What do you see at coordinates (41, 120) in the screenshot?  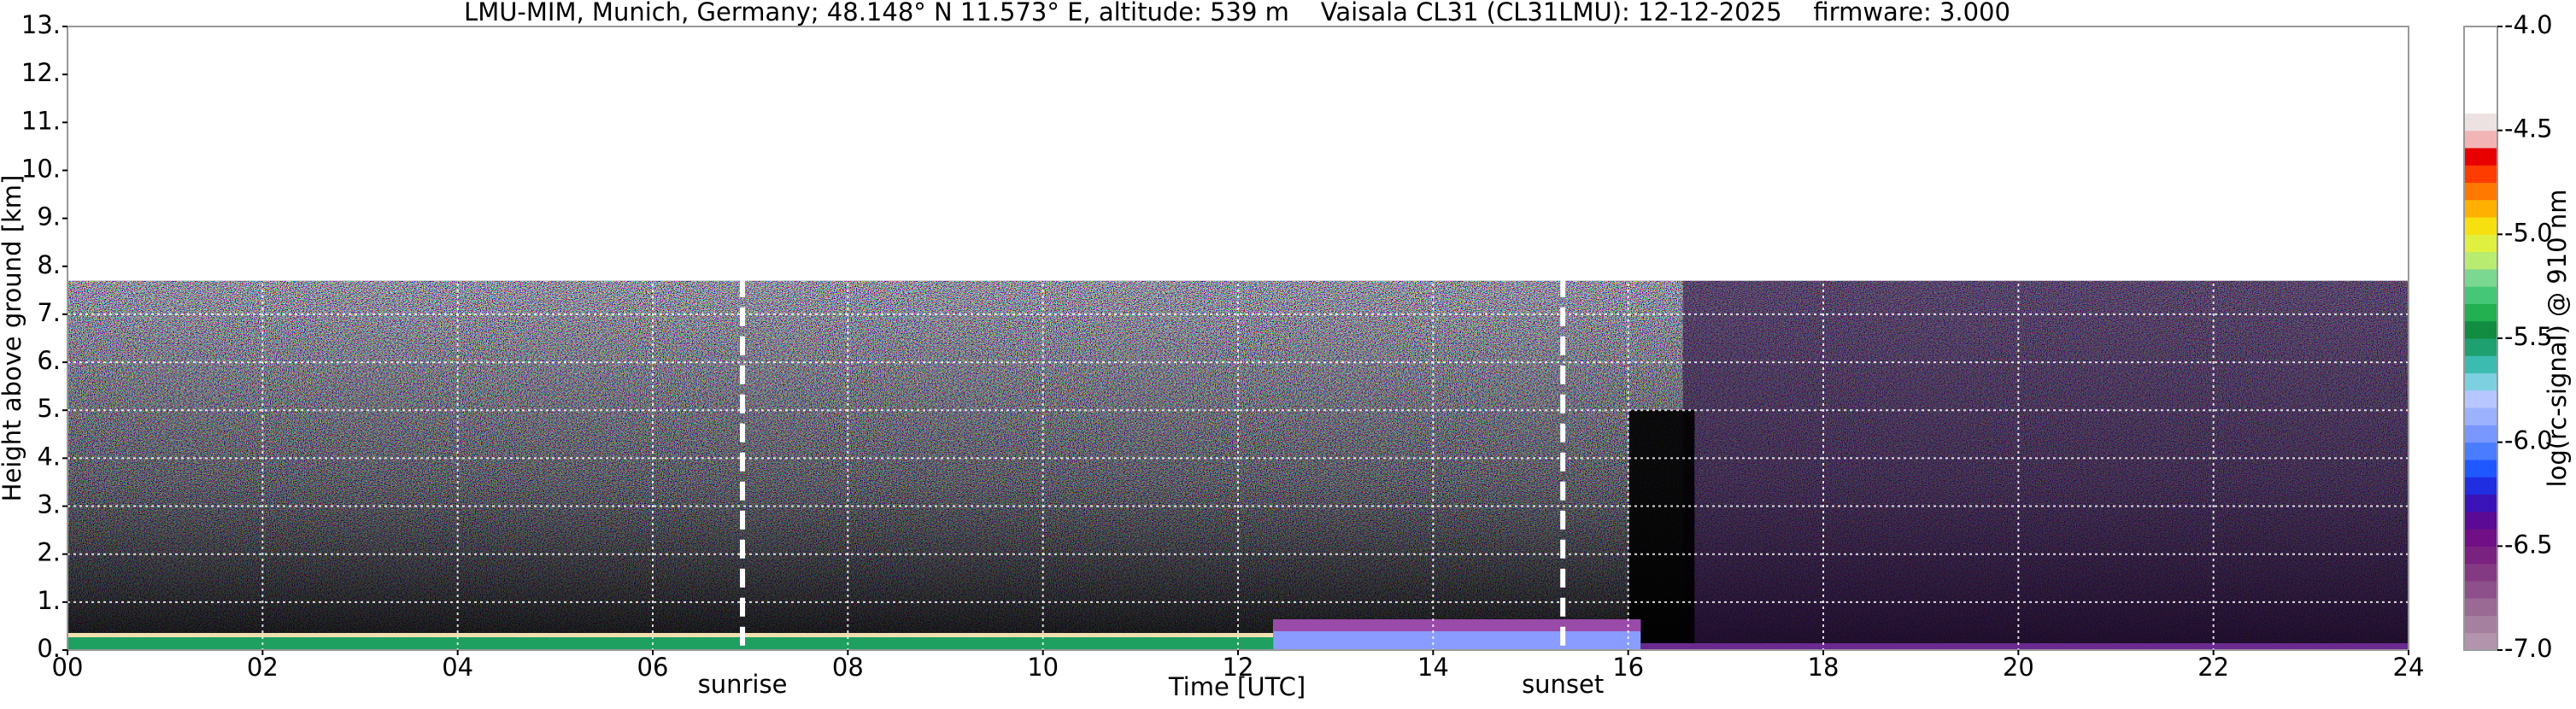 I see `y-tick-label: 11.` at bounding box center [41, 120].